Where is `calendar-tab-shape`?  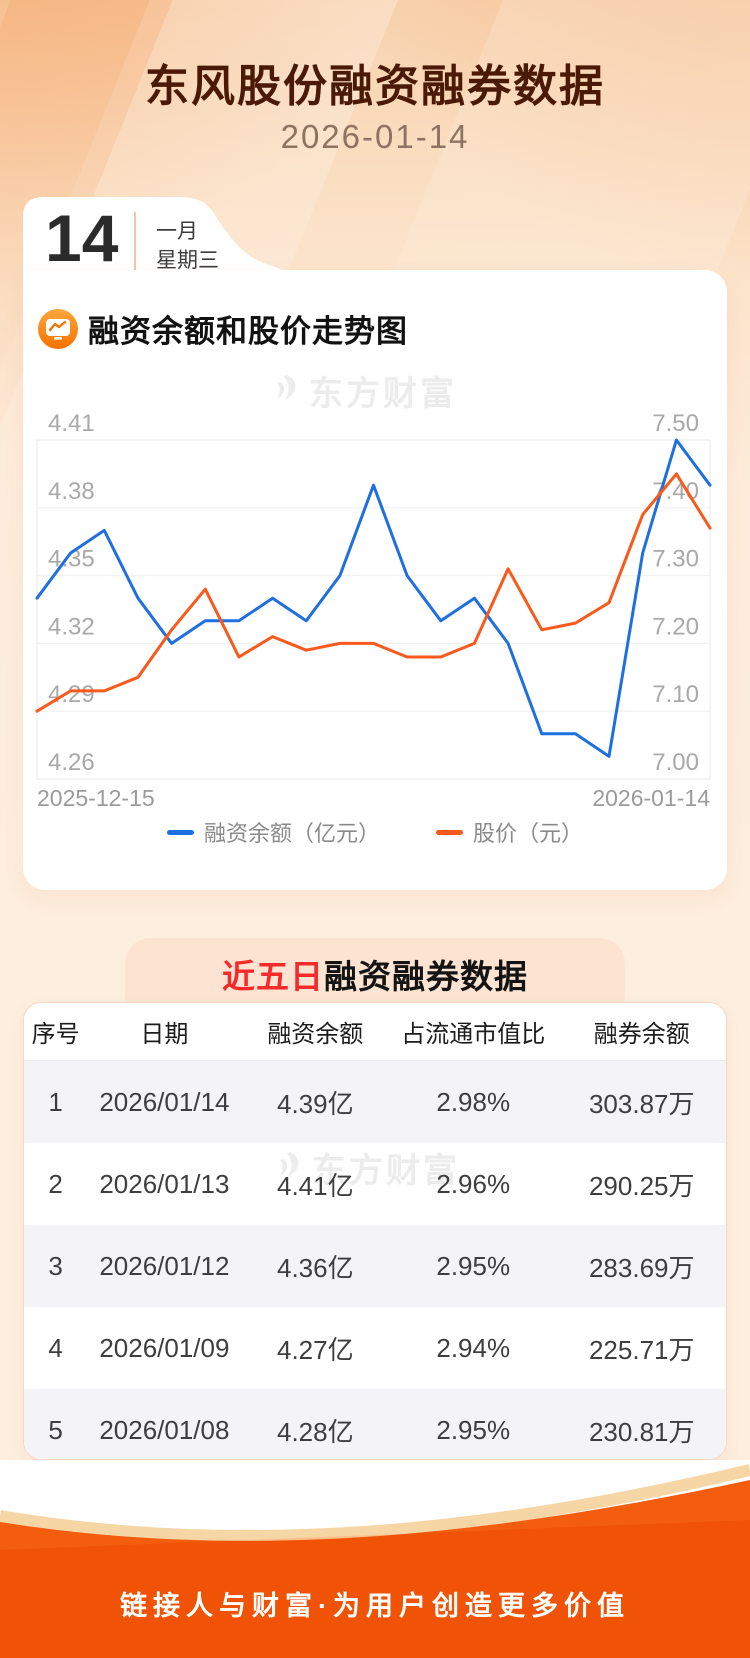
calendar-tab-shape is located at coordinates (154, 234).